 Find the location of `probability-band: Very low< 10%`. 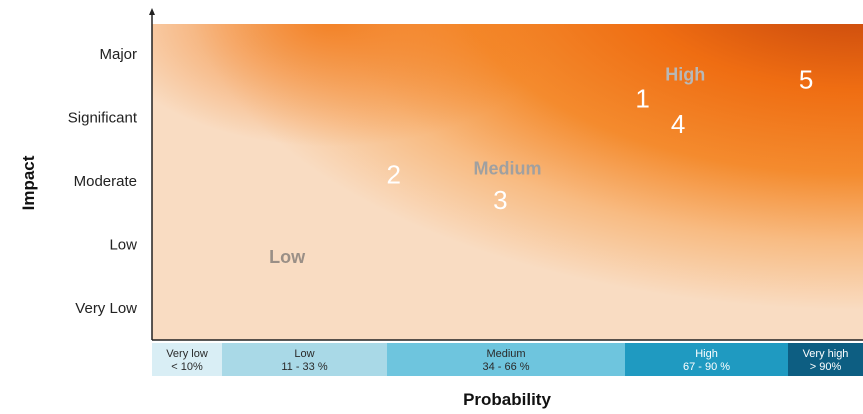

probability-band: Very low< 10% is located at coordinates (187, 359).